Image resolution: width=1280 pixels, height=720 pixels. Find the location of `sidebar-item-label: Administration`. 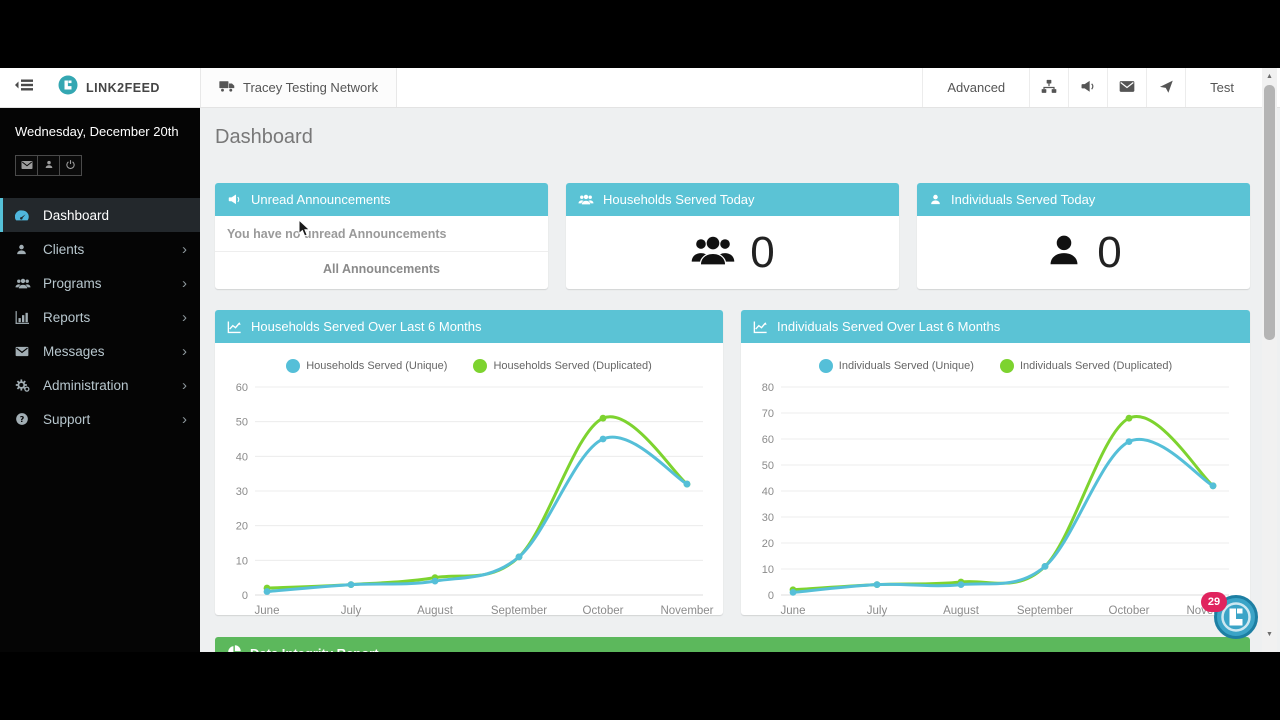

sidebar-item-label: Administration is located at coordinates (86, 385).